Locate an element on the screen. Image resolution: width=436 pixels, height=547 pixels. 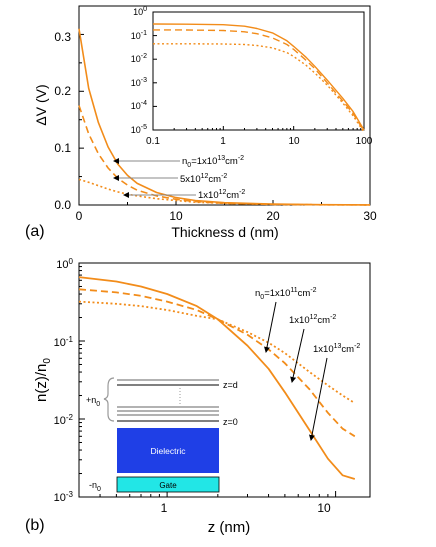
panel-b-x-tick-0: 1 is located at coordinates (164, 508).